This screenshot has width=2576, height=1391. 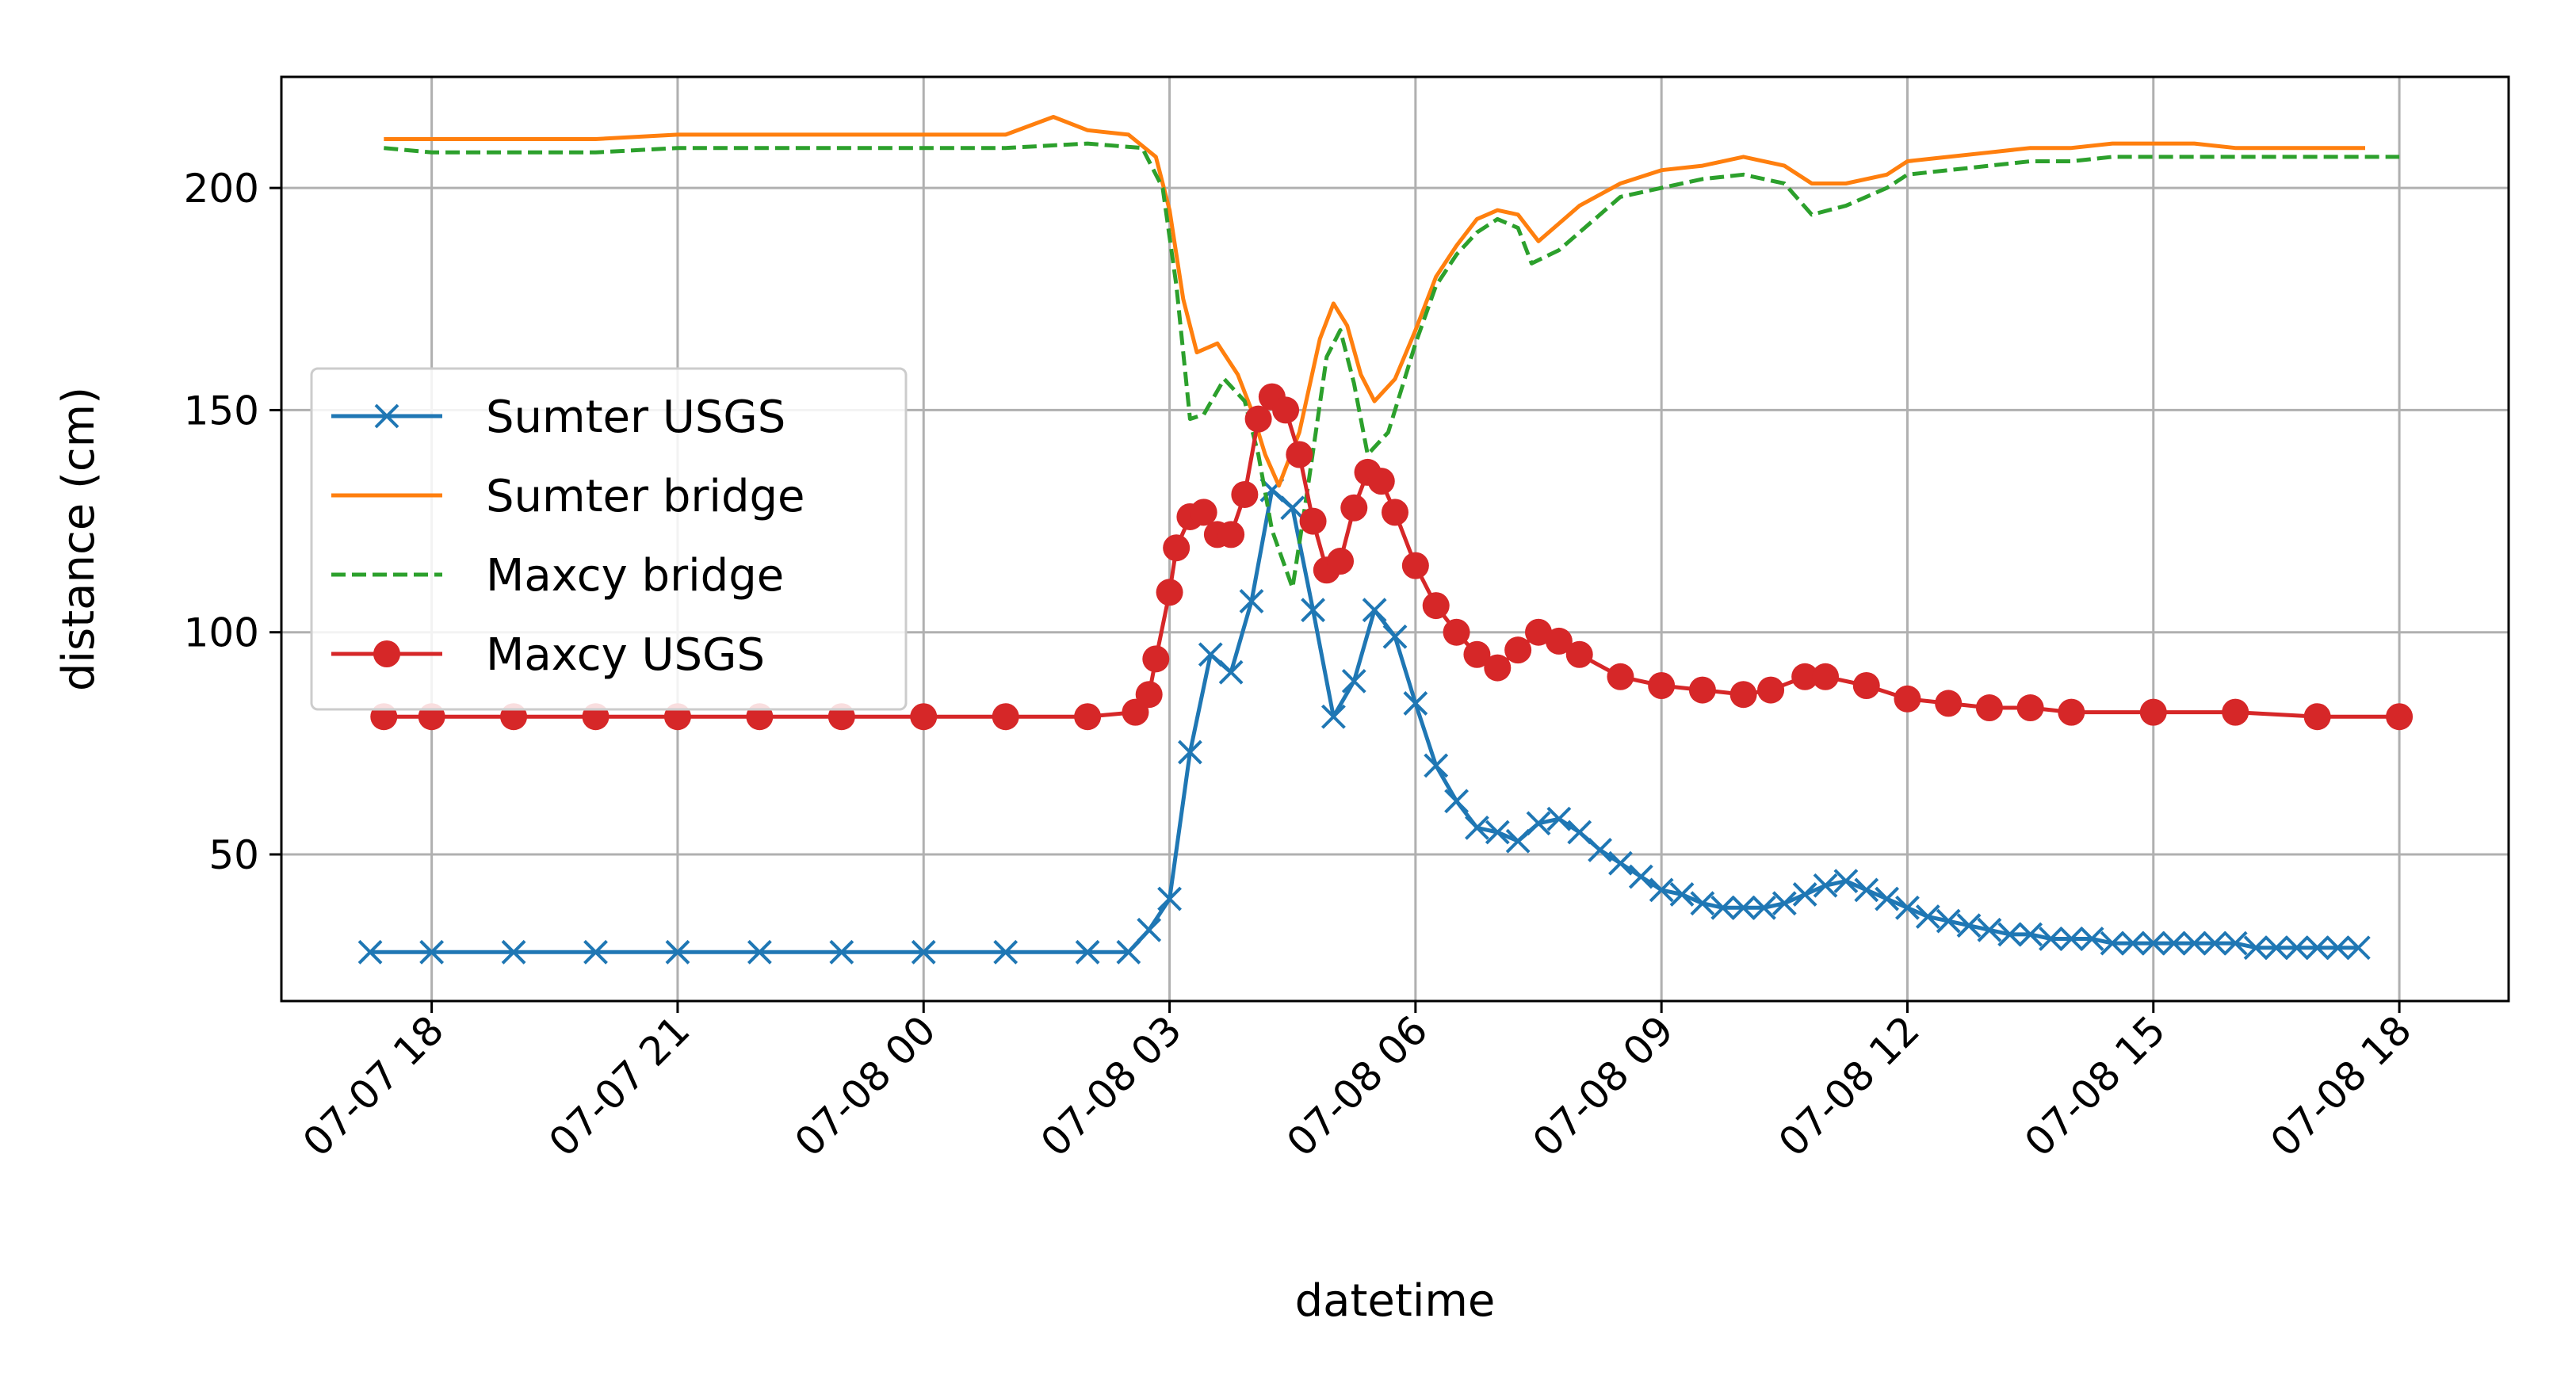 What do you see at coordinates (386, 416) in the screenshot?
I see `legend-marker` at bounding box center [386, 416].